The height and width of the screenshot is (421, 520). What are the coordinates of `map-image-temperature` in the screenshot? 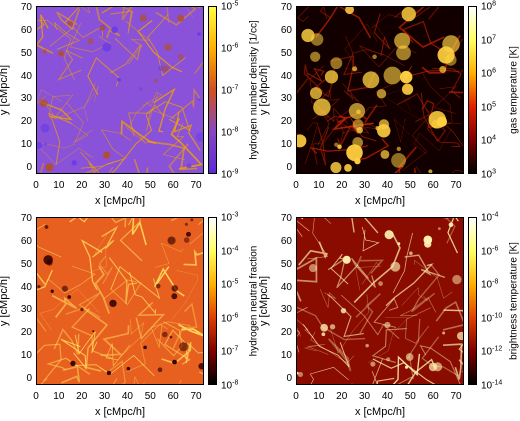 It's located at (380, 90).